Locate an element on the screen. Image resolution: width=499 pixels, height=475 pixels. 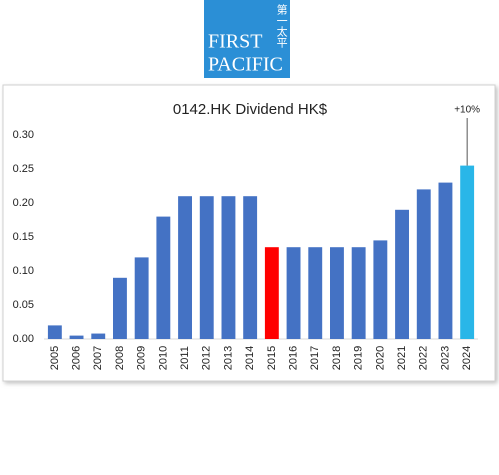
x-tick-label: 2021 is located at coordinates (402, 358).